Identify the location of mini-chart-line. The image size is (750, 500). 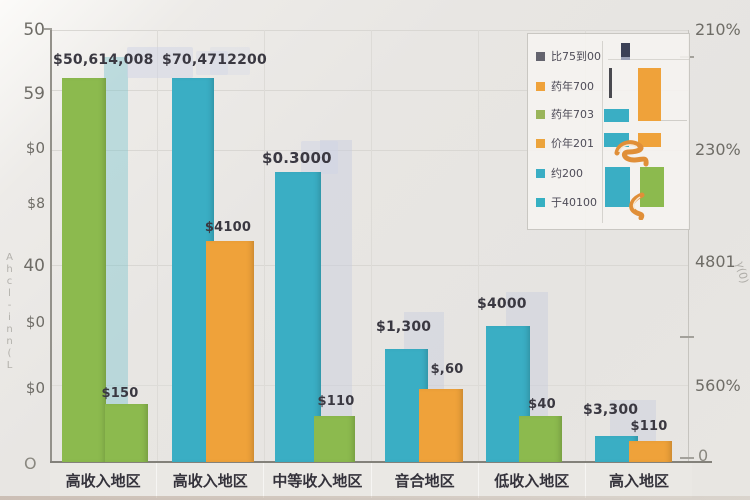
(610, 83).